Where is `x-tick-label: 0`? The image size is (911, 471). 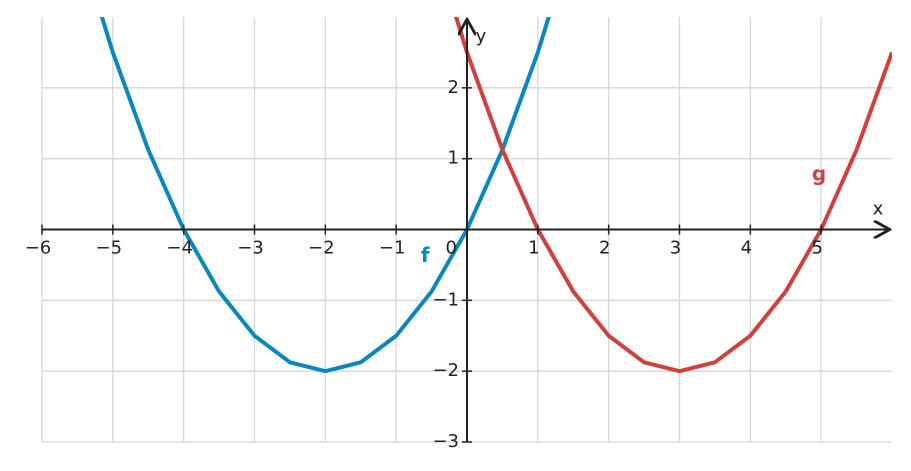 x-tick-label: 0 is located at coordinates (451, 248).